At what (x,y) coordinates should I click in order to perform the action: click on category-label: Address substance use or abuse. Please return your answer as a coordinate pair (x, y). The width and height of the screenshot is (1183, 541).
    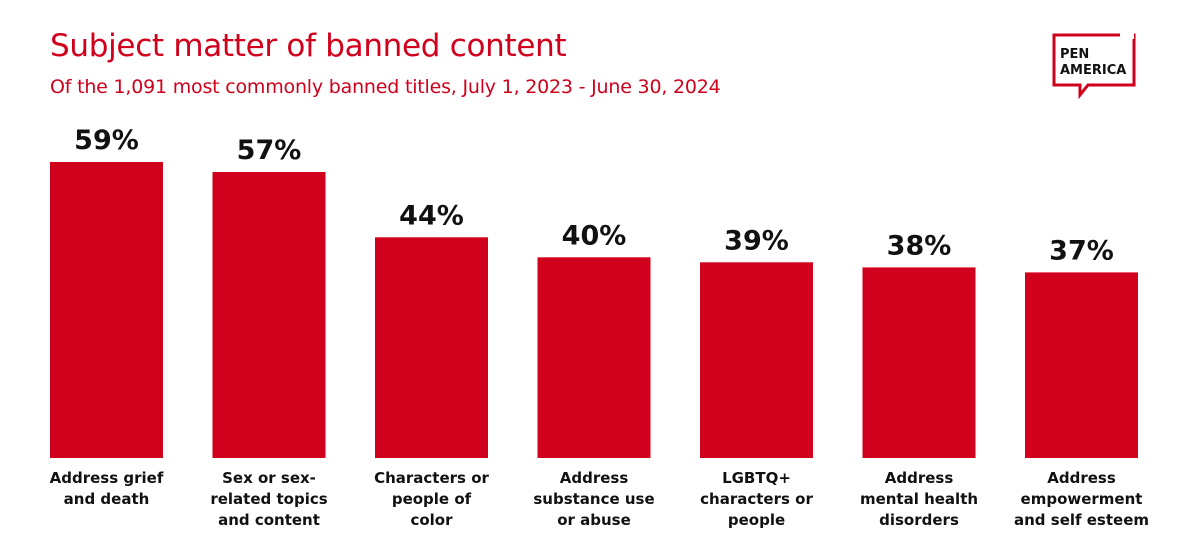
    Looking at the image, I should click on (594, 499).